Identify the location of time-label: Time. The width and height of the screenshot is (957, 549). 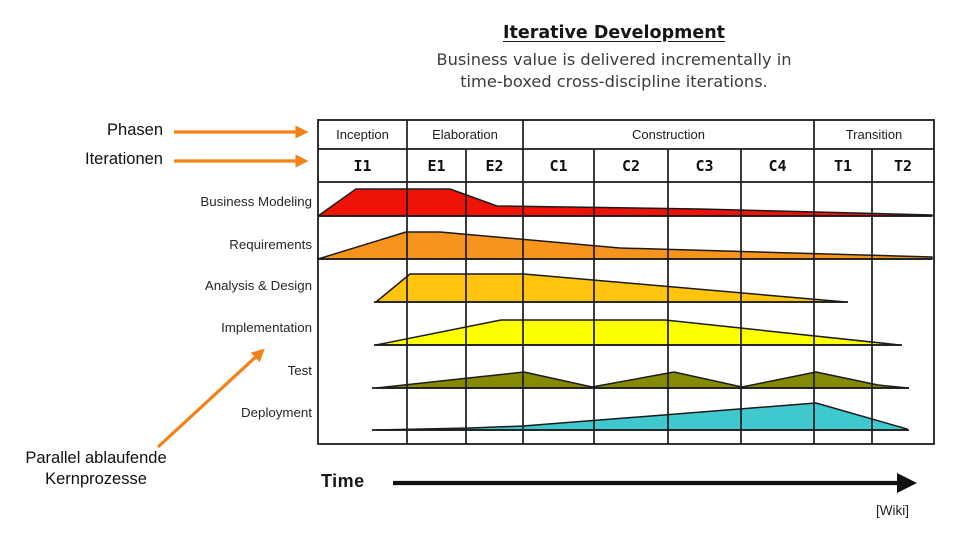
(343, 481).